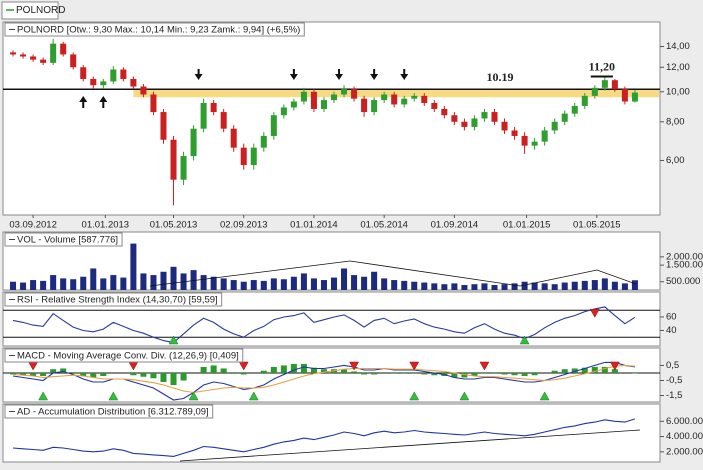 This screenshot has height=470, width=703. I want to click on x-tick-label: 01.05.2013, so click(174, 225).